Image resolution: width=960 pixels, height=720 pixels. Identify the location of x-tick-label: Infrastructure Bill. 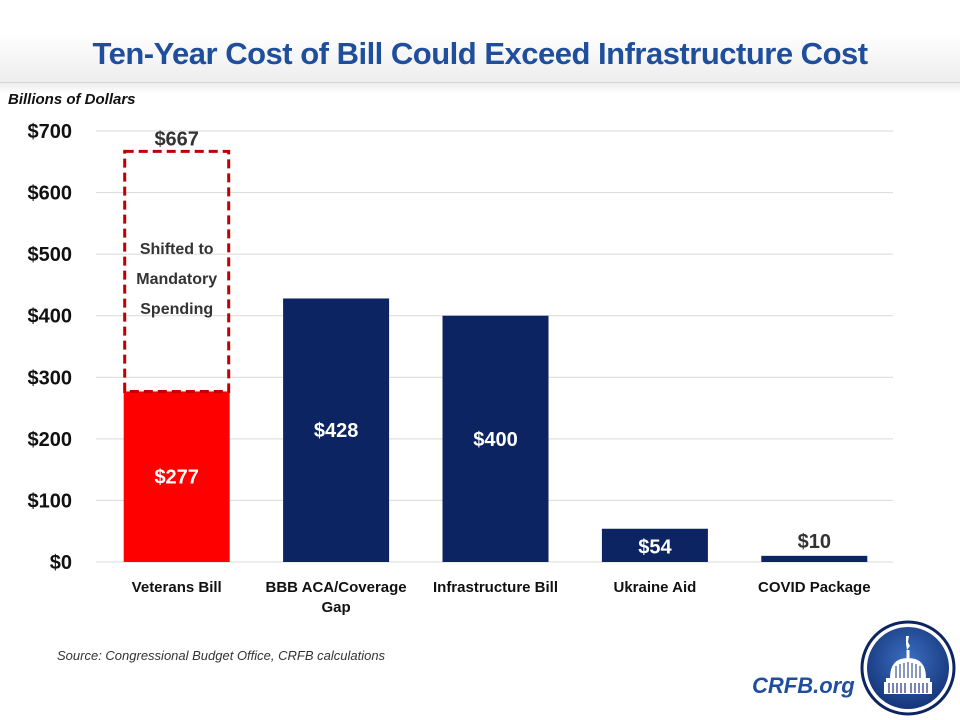
(495, 587).